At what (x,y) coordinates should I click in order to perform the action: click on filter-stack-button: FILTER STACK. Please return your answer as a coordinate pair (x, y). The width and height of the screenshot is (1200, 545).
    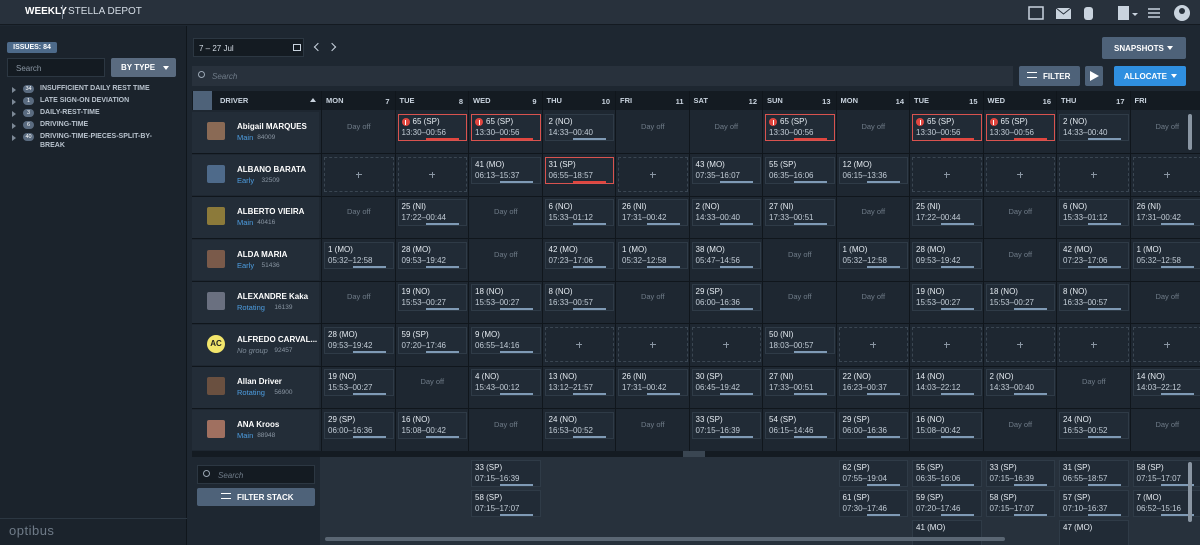
    Looking at the image, I should click on (256, 497).